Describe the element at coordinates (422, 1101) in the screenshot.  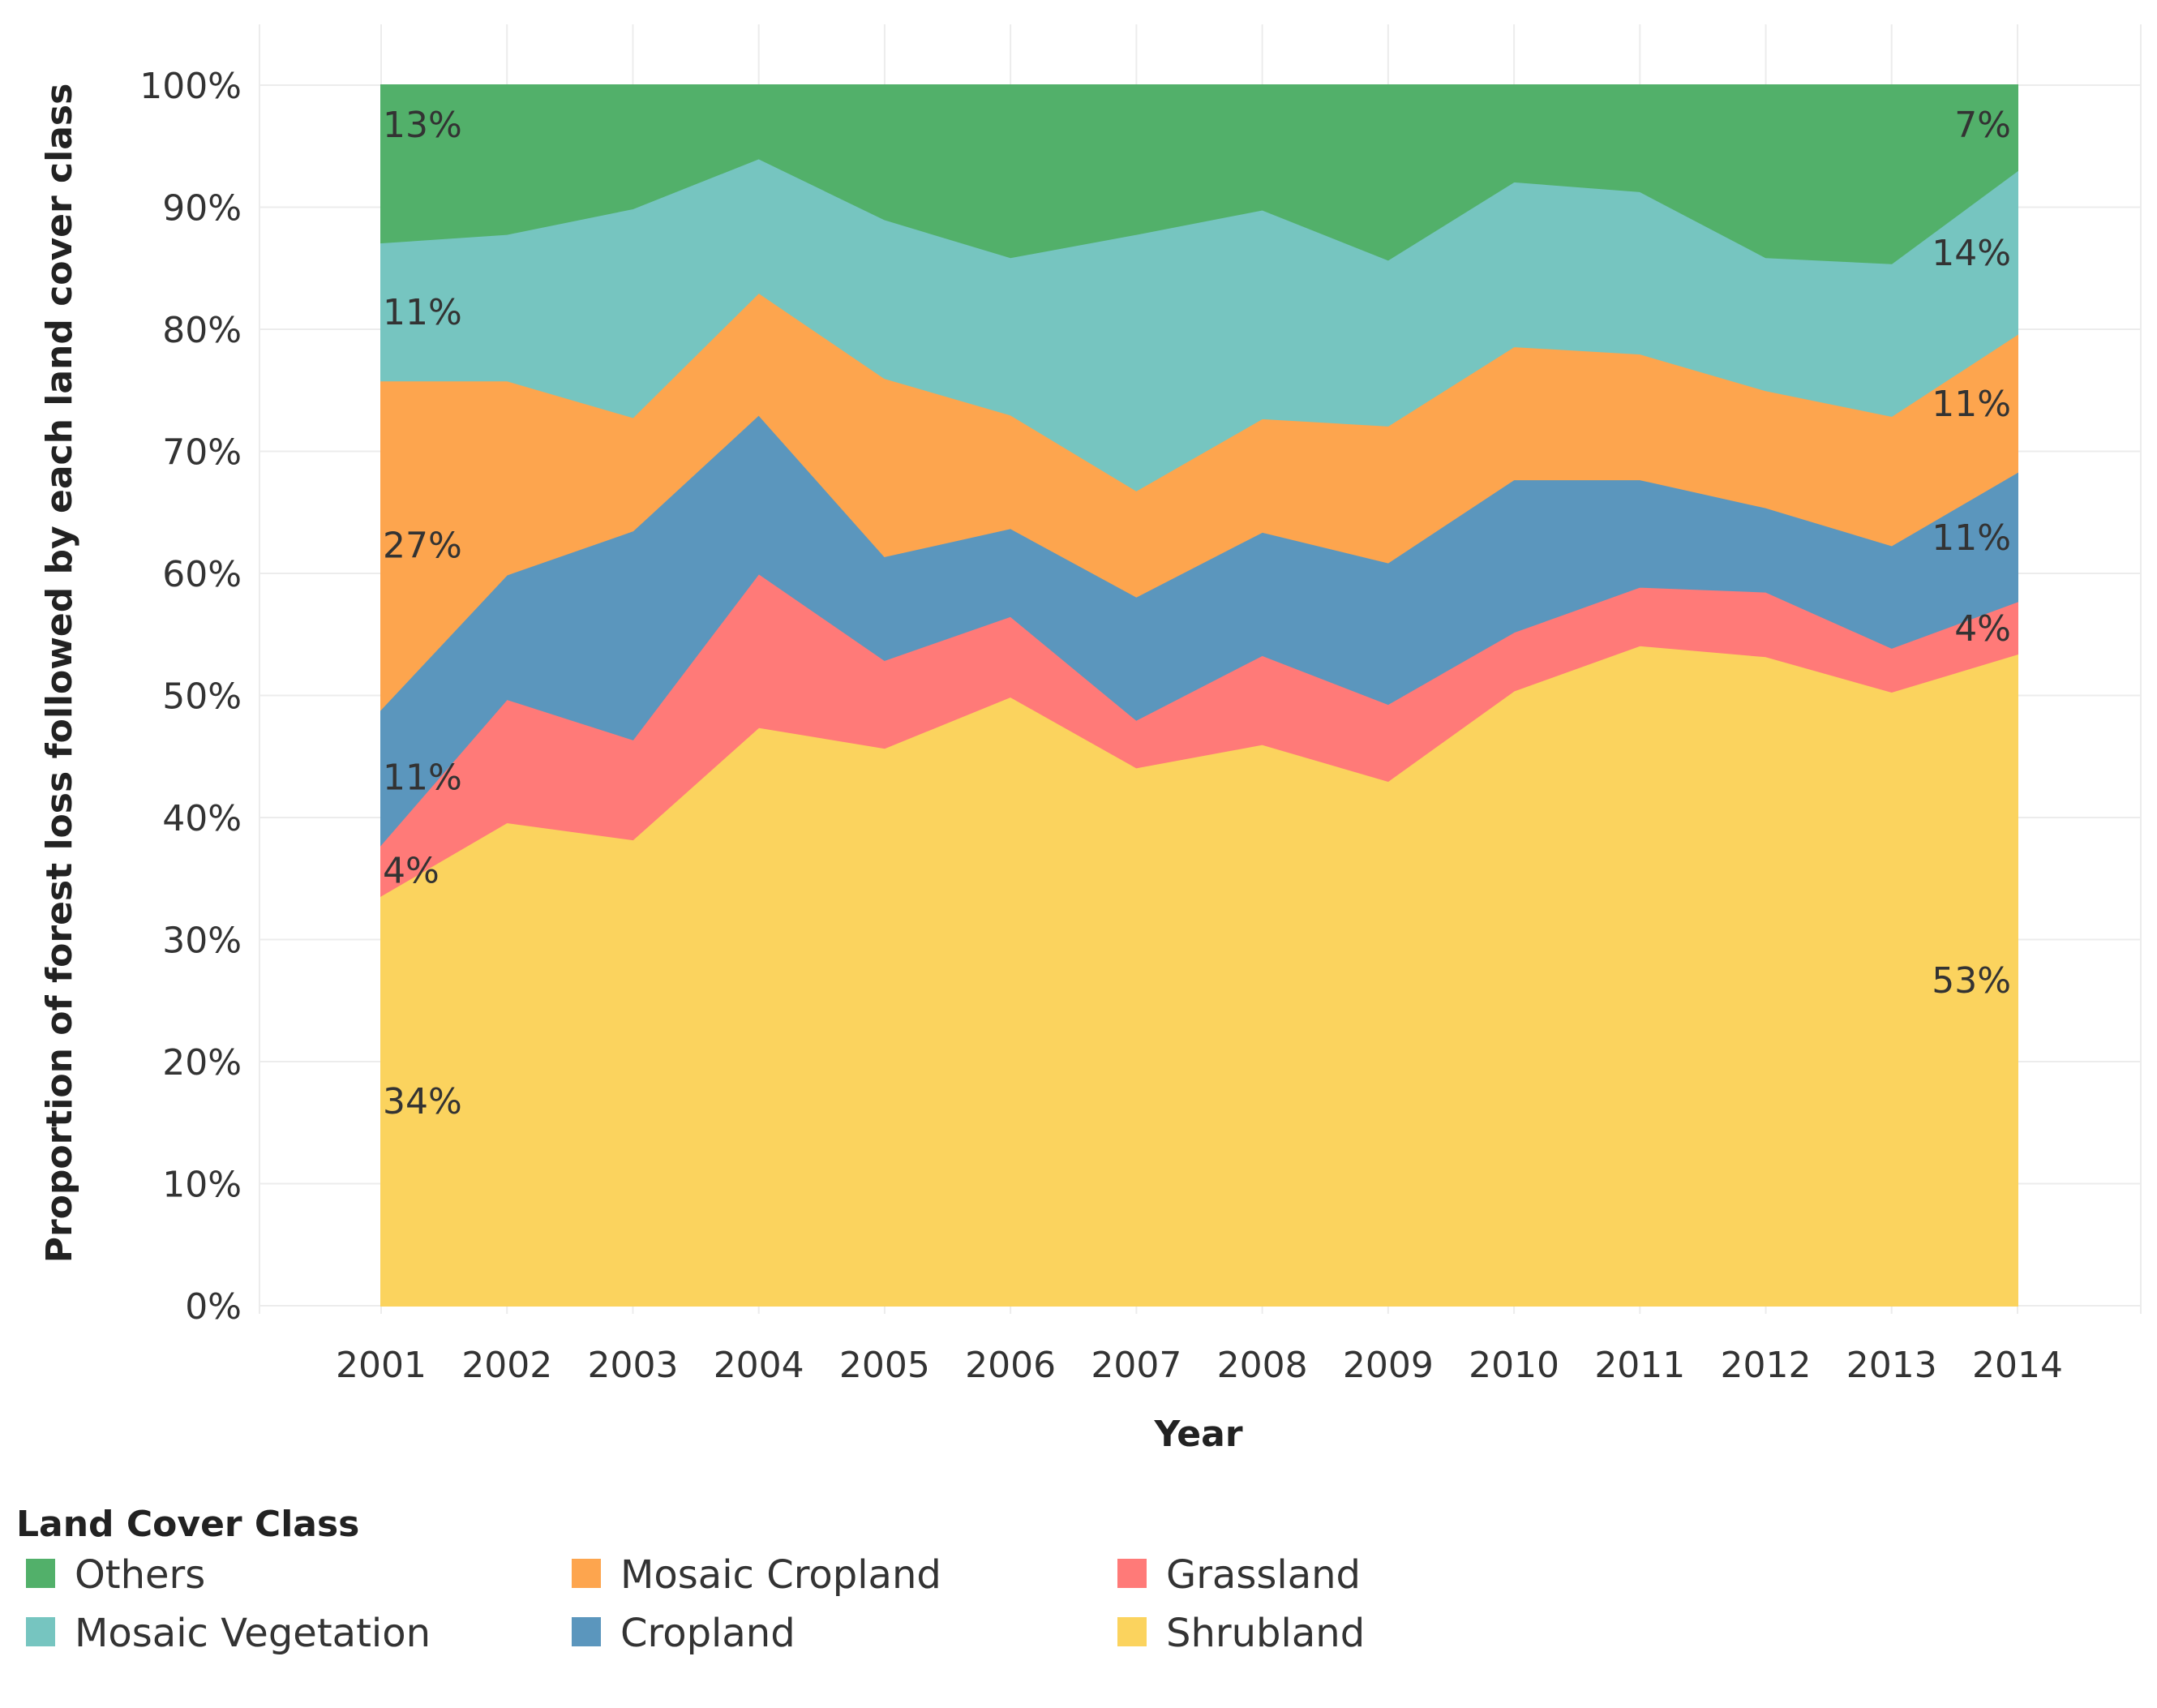
I see `data-label-shrubland-2001: 34%` at that location.